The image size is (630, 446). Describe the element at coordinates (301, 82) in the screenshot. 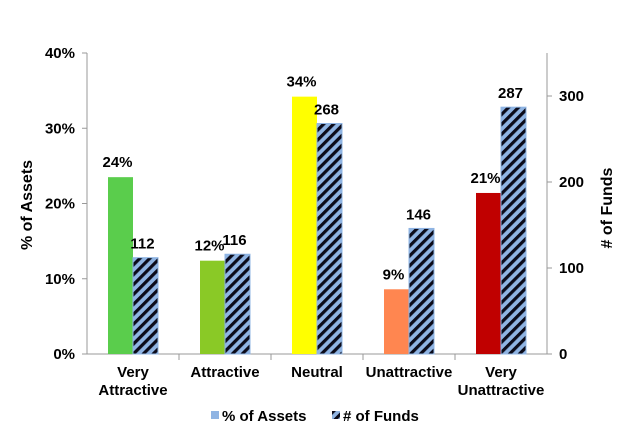

I see `data-label-assets: 34%` at that location.